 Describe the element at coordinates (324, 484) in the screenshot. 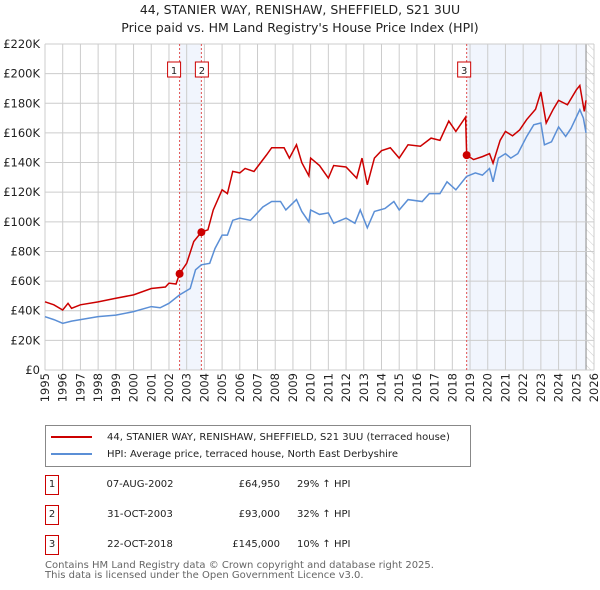

I see `sale-hpi-diff: 29% ↑ HPI` at that location.